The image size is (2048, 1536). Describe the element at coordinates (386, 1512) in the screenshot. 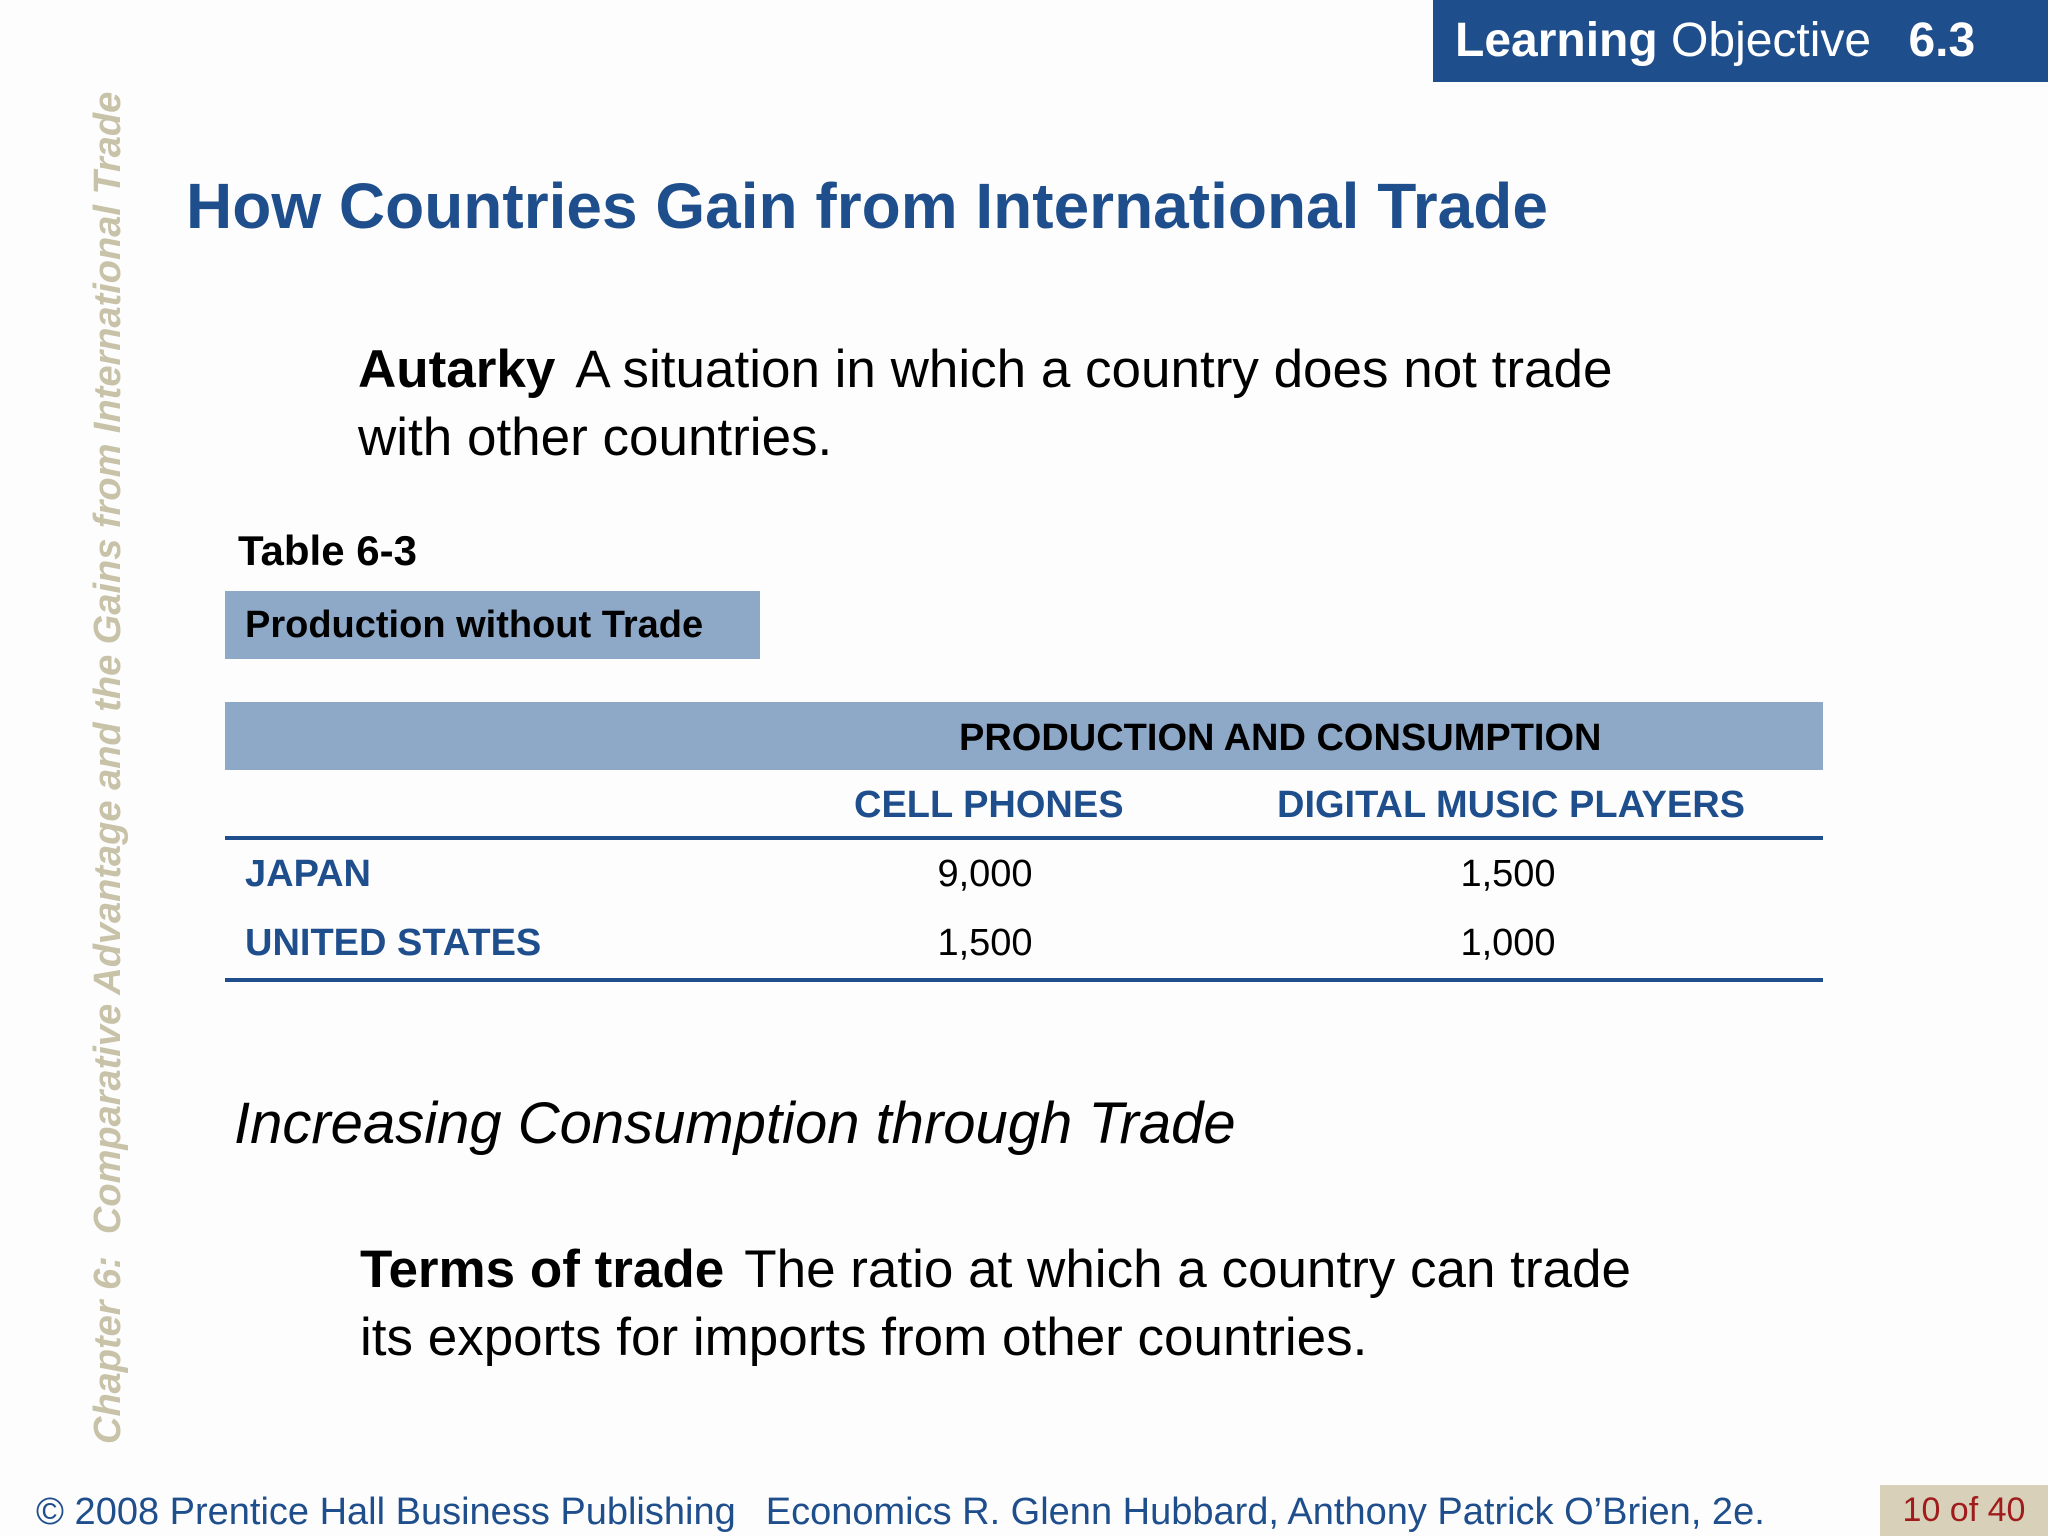

I see `footer-copyright: © 2008 Prentice Hall Business Publishing` at that location.